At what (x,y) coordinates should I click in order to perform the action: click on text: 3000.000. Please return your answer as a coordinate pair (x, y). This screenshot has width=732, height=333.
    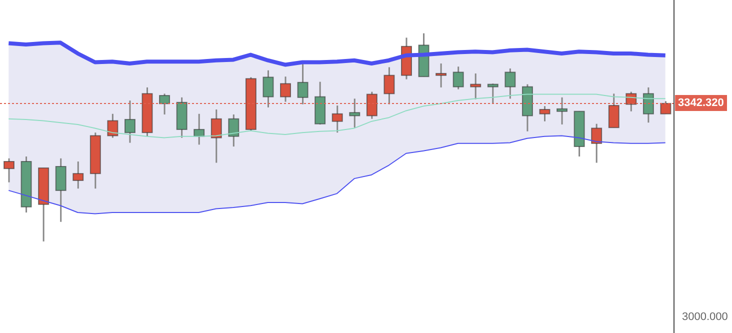
    Looking at the image, I should click on (705, 317).